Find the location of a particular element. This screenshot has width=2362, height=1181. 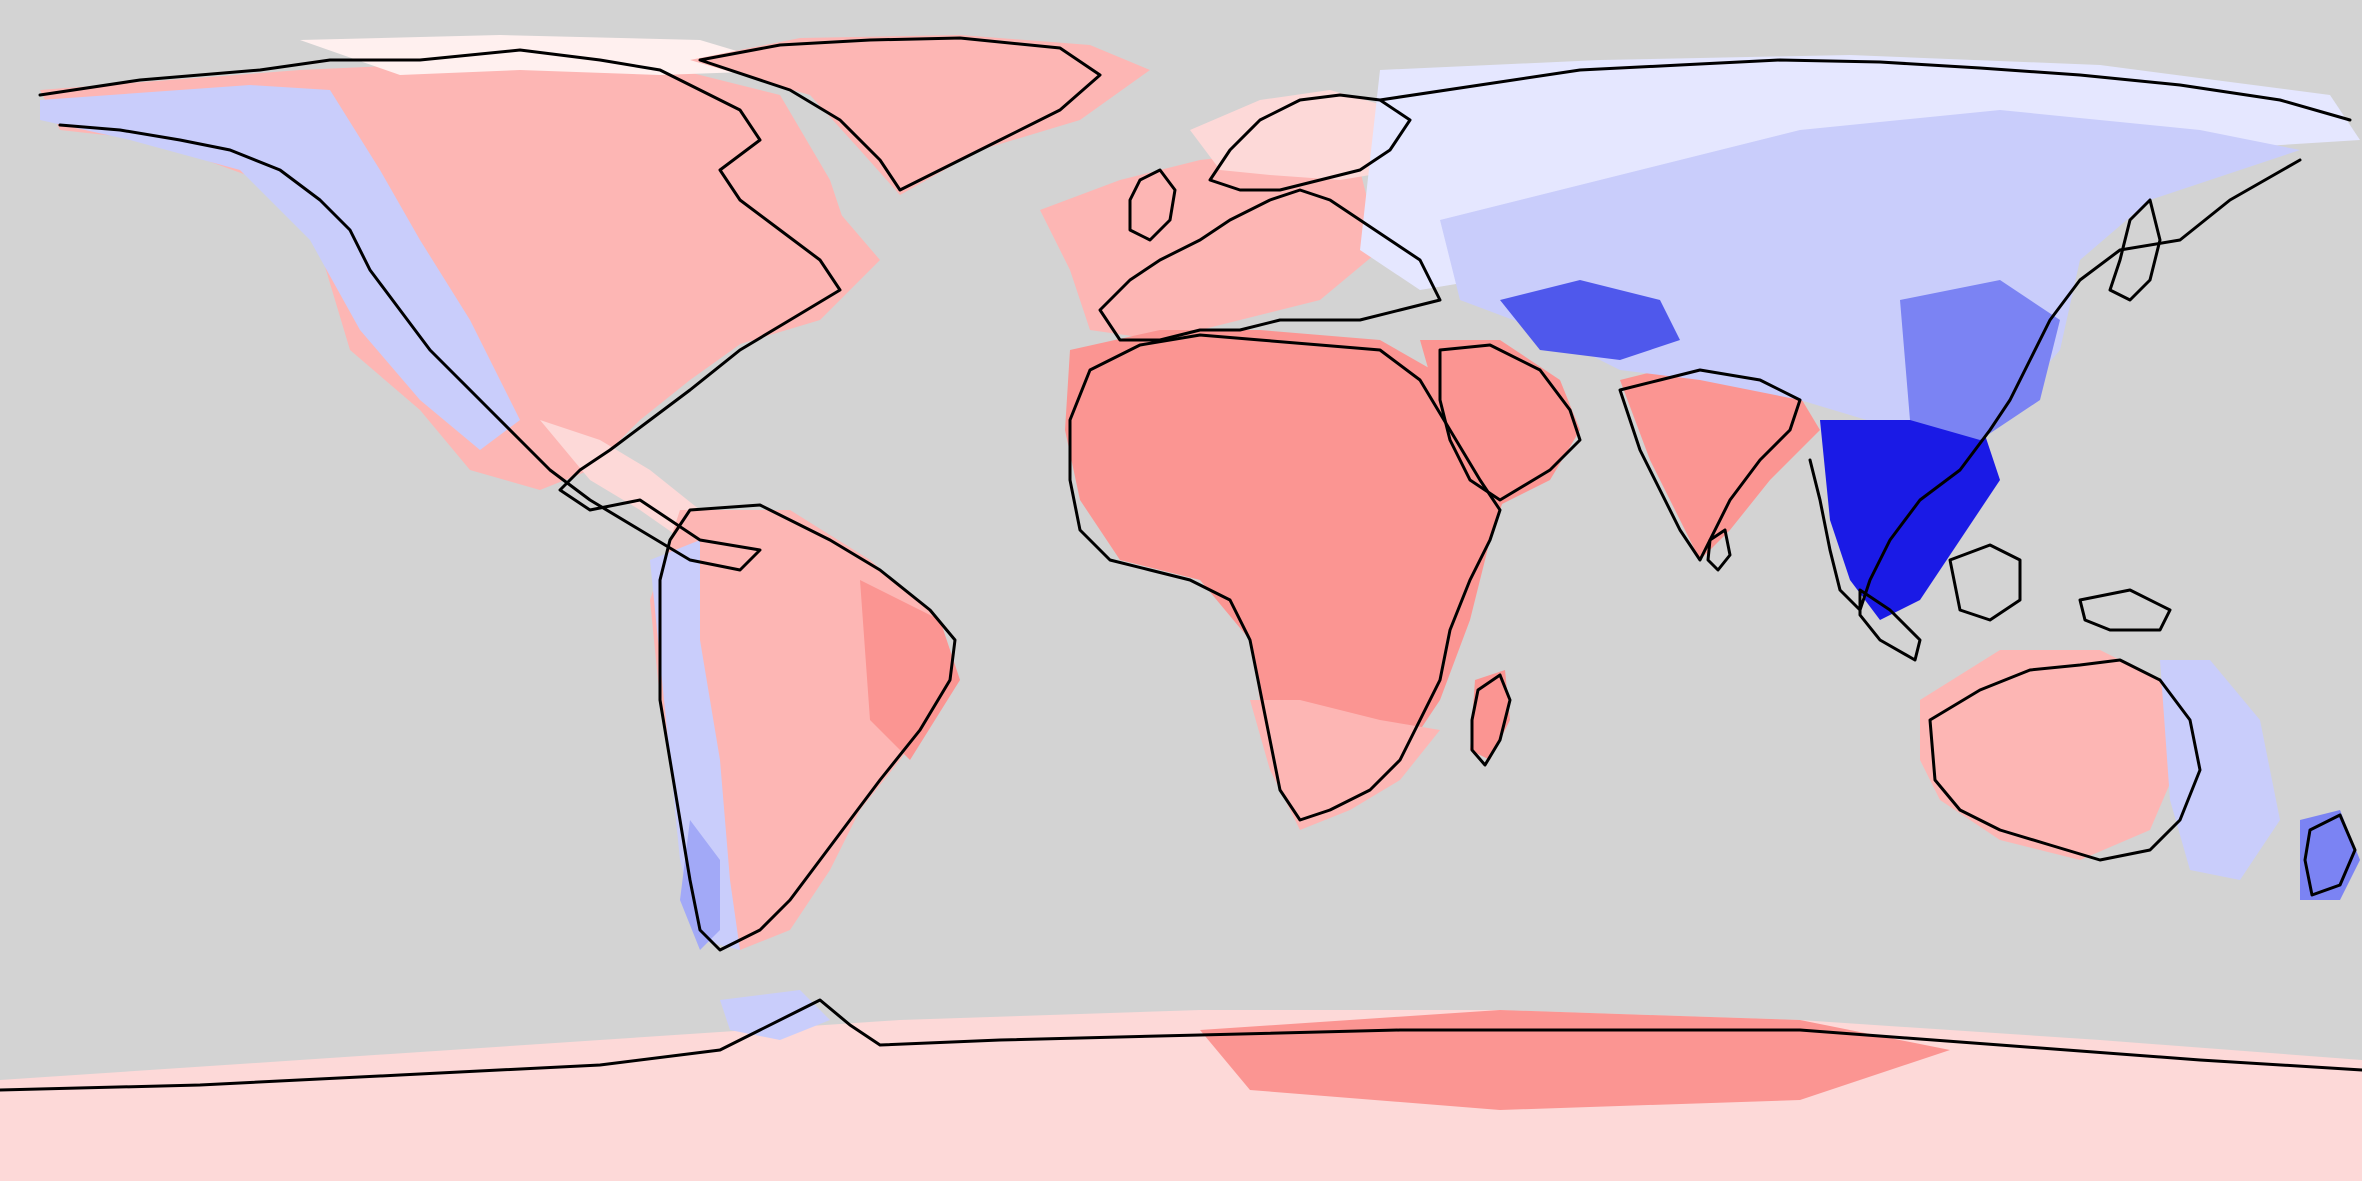

coastline-scandinavia is located at coordinates (1310, 142).